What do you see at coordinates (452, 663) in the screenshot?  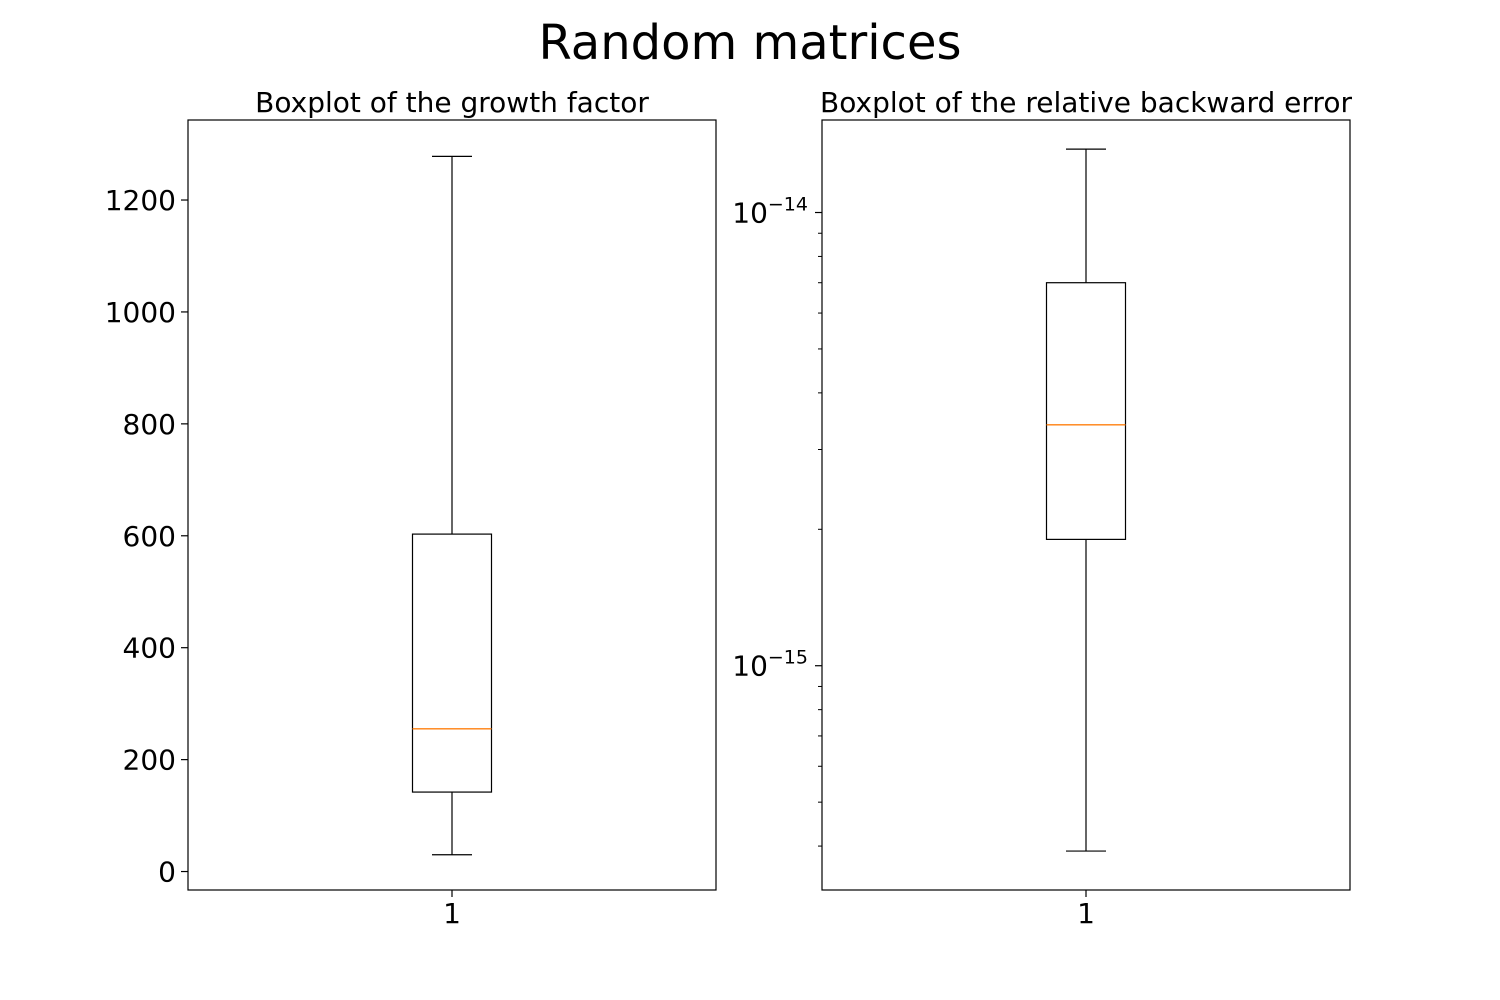 I see `growth-factor-box` at bounding box center [452, 663].